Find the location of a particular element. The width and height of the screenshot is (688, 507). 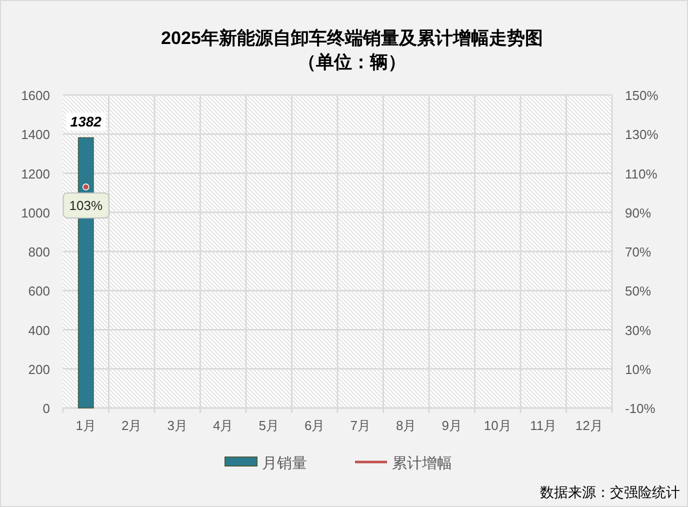

y-tick-label: 600 is located at coordinates (39, 291).